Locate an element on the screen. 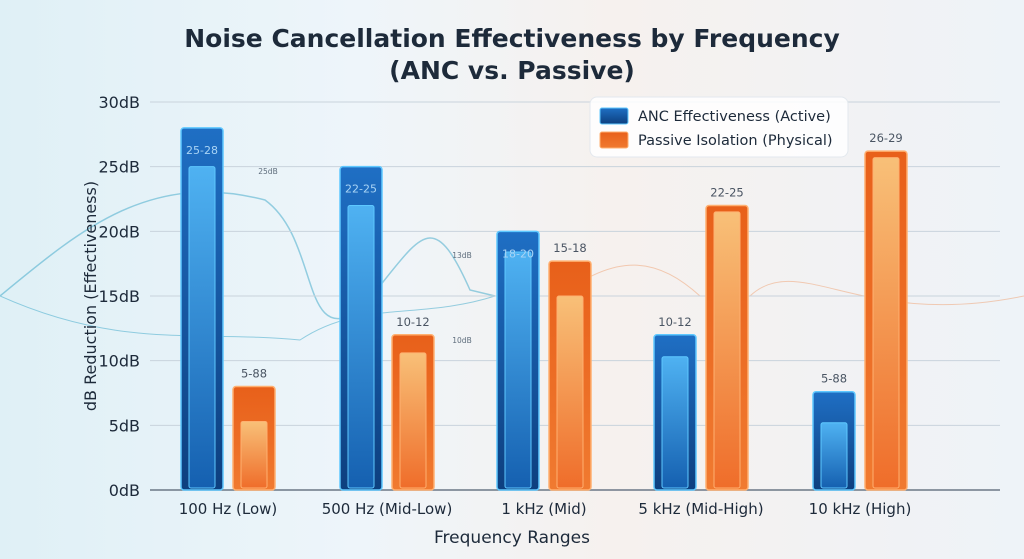 This screenshot has height=559, width=1024. annotation: 13dB is located at coordinates (461, 255).